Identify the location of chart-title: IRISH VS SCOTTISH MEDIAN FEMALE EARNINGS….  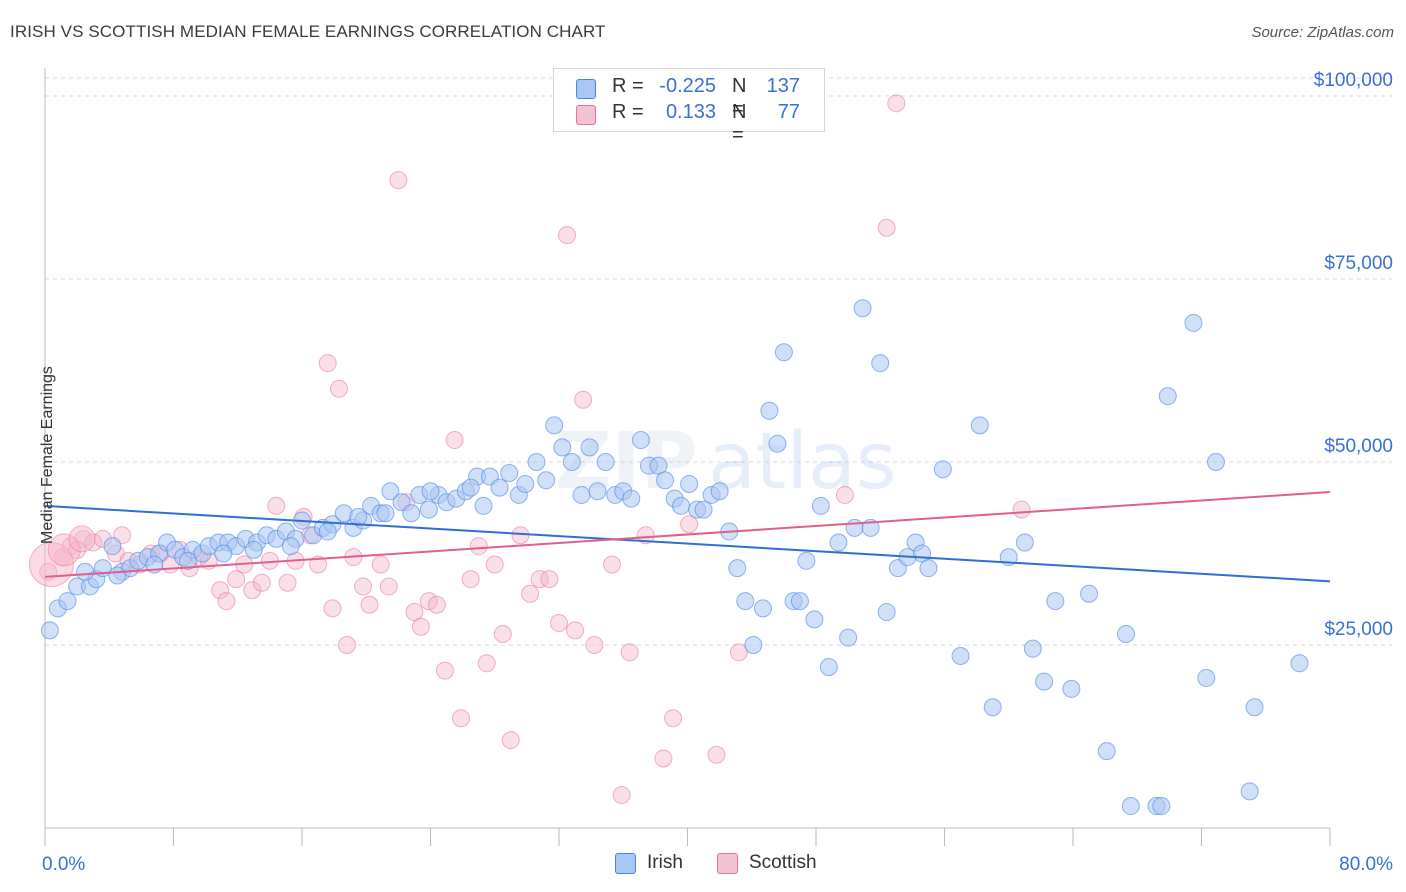
(308, 31).